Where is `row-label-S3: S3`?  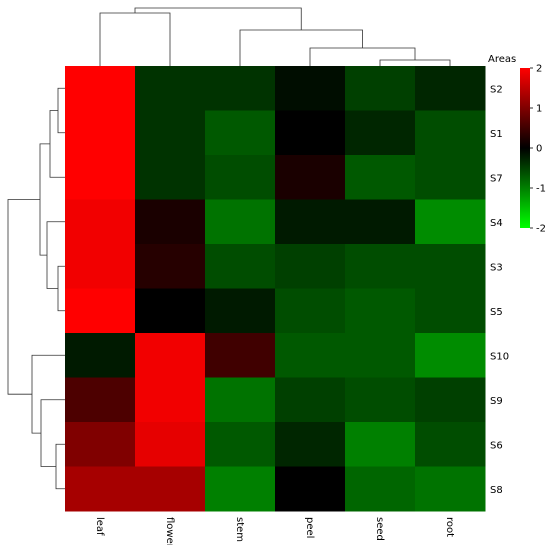
row-label-S3: S3 is located at coordinates (496, 267).